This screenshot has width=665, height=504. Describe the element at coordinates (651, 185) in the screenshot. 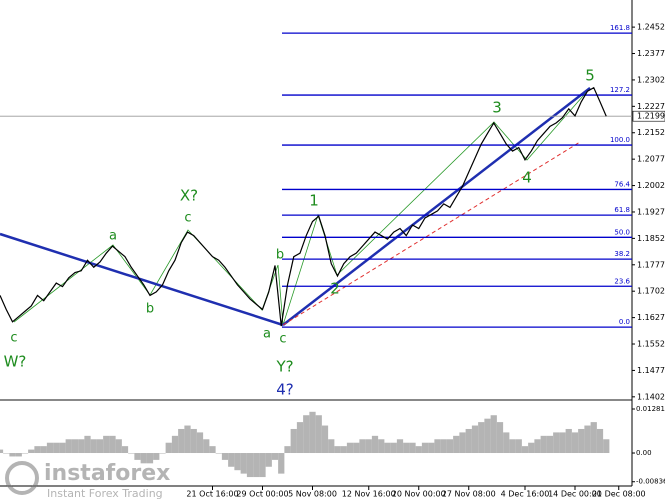

I see `y-tick-label: 1.2002` at that location.